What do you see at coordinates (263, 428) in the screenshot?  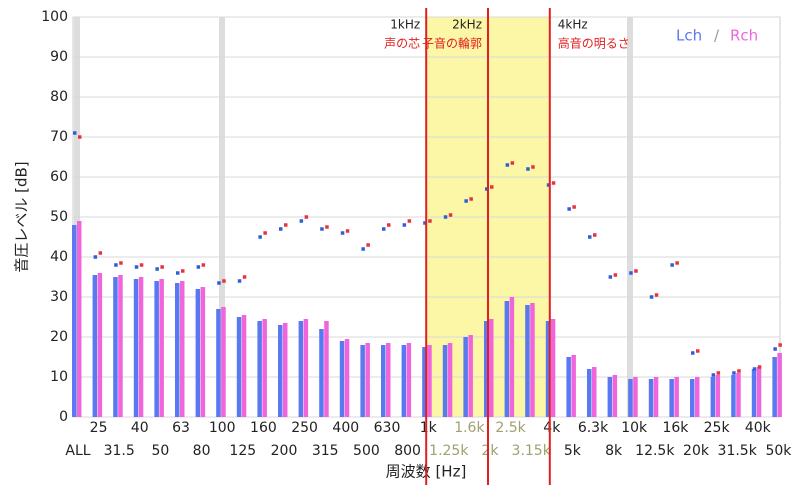 I see `x-tick-label: 160` at bounding box center [263, 428].